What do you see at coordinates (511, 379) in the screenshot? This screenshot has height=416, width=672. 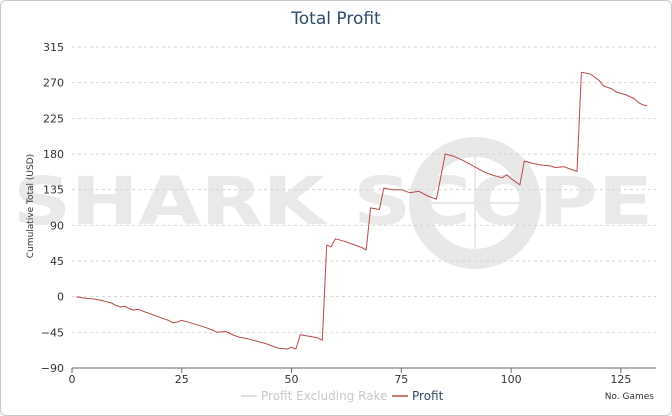 I see `x-tick-label: 100` at bounding box center [511, 379].